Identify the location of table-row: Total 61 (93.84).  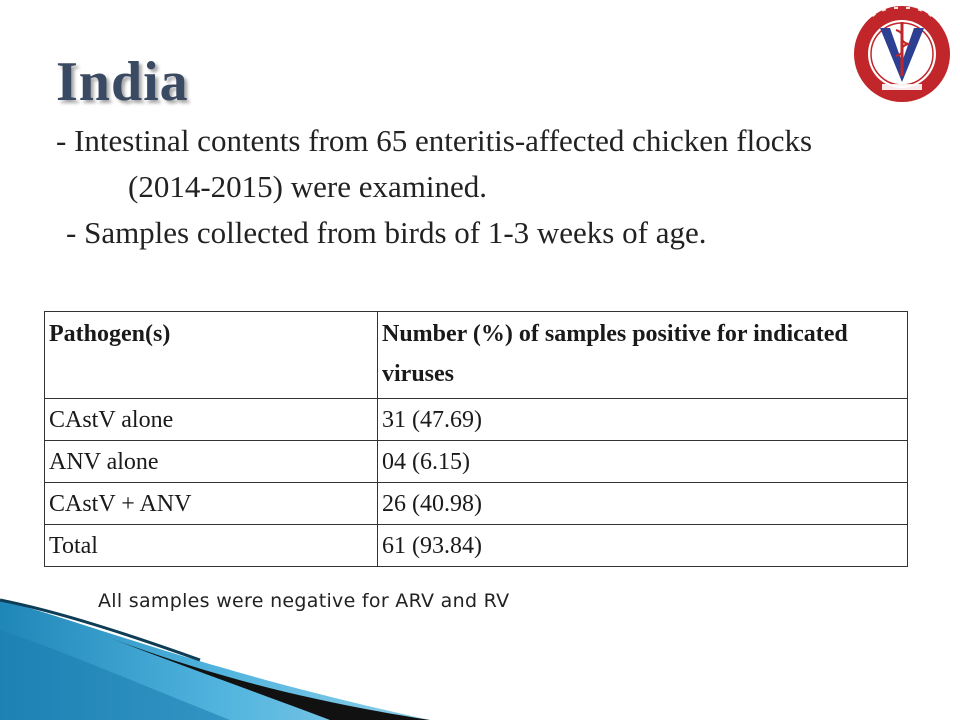
(476, 545).